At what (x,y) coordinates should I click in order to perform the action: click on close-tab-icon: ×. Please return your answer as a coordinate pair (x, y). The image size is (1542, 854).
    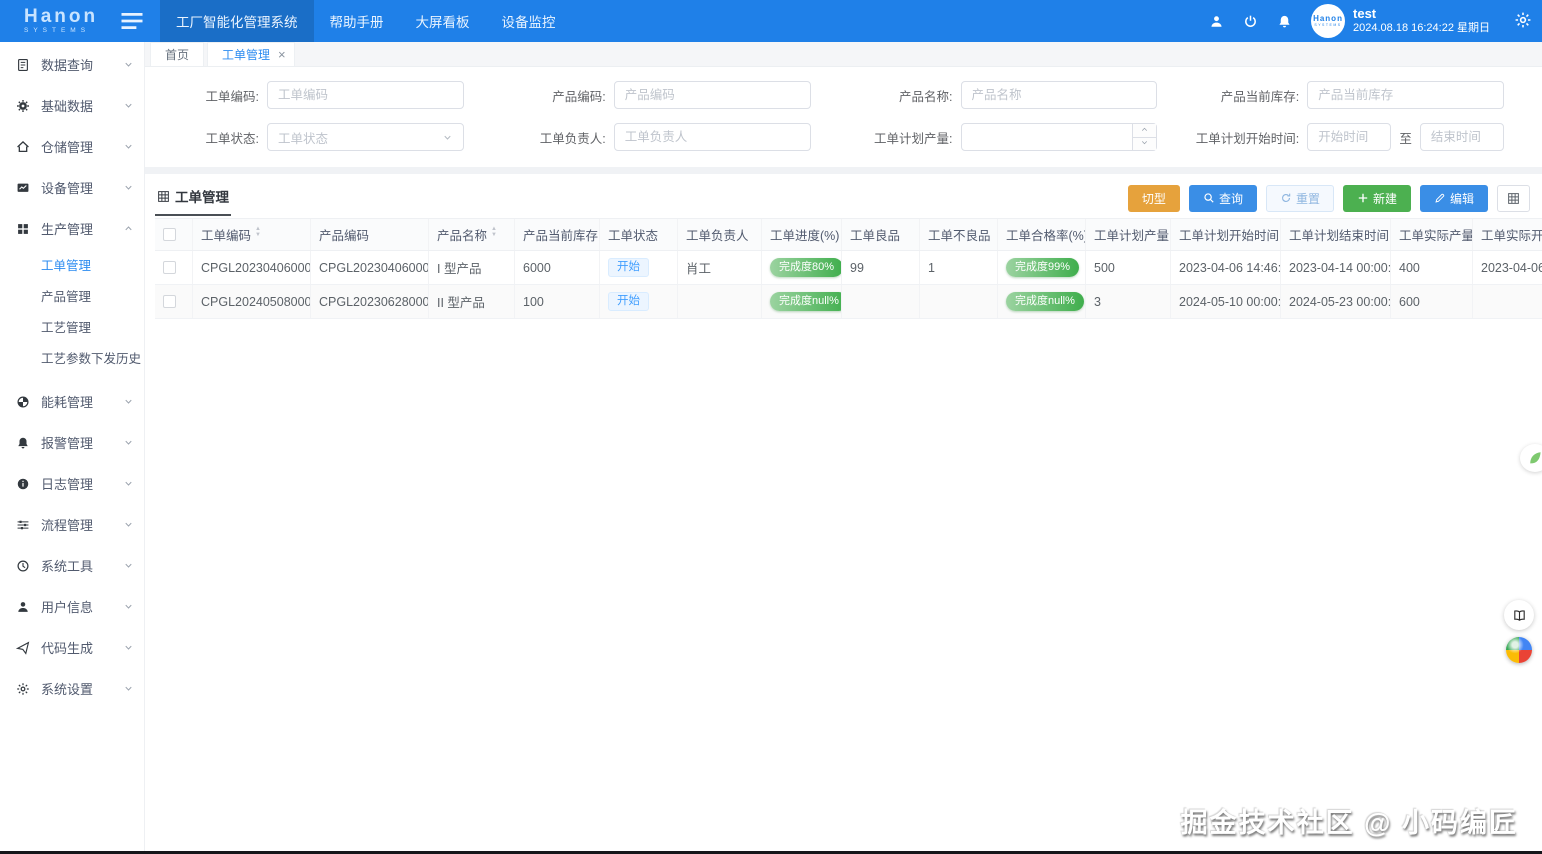
    Looking at the image, I should click on (282, 54).